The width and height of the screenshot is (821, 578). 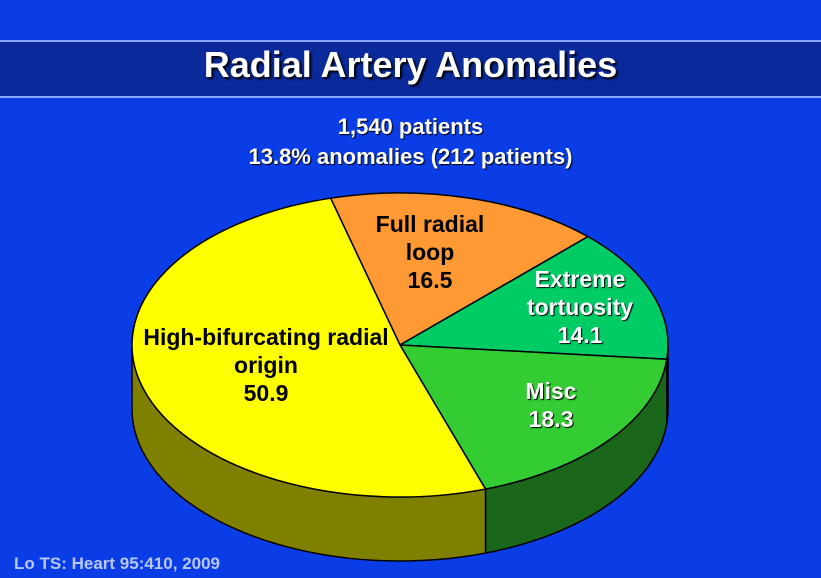 What do you see at coordinates (410, 64) in the screenshot?
I see `chart-title: Radial Artery Anomalies` at bounding box center [410, 64].